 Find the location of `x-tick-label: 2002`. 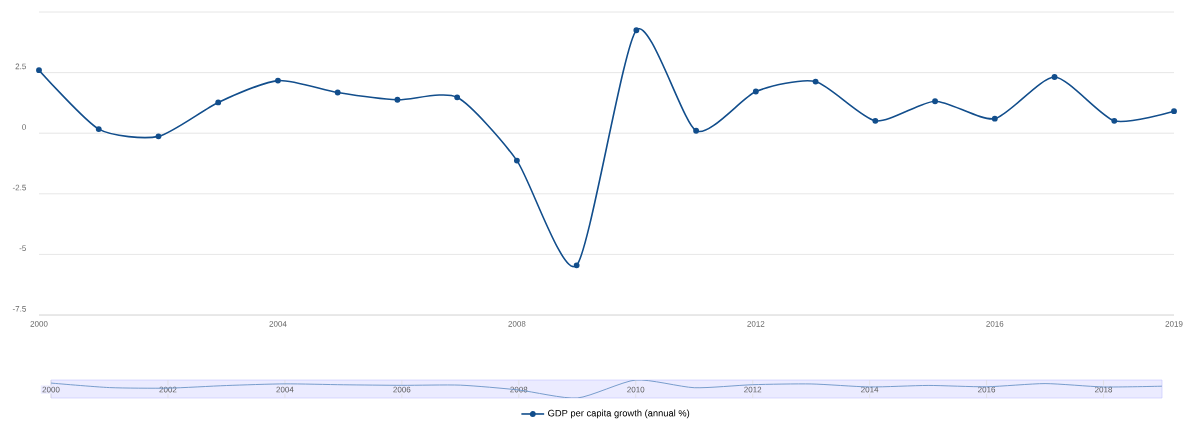

x-tick-label: 2002 is located at coordinates (168, 389).